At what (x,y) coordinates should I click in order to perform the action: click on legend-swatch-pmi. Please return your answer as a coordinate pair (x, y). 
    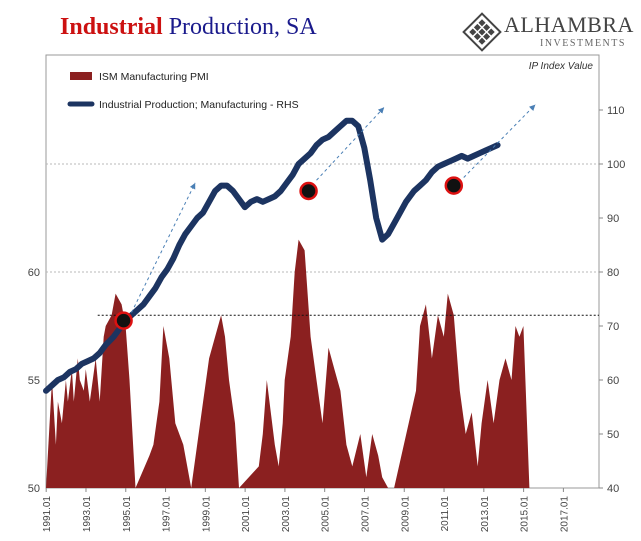
    Looking at the image, I should click on (81, 76).